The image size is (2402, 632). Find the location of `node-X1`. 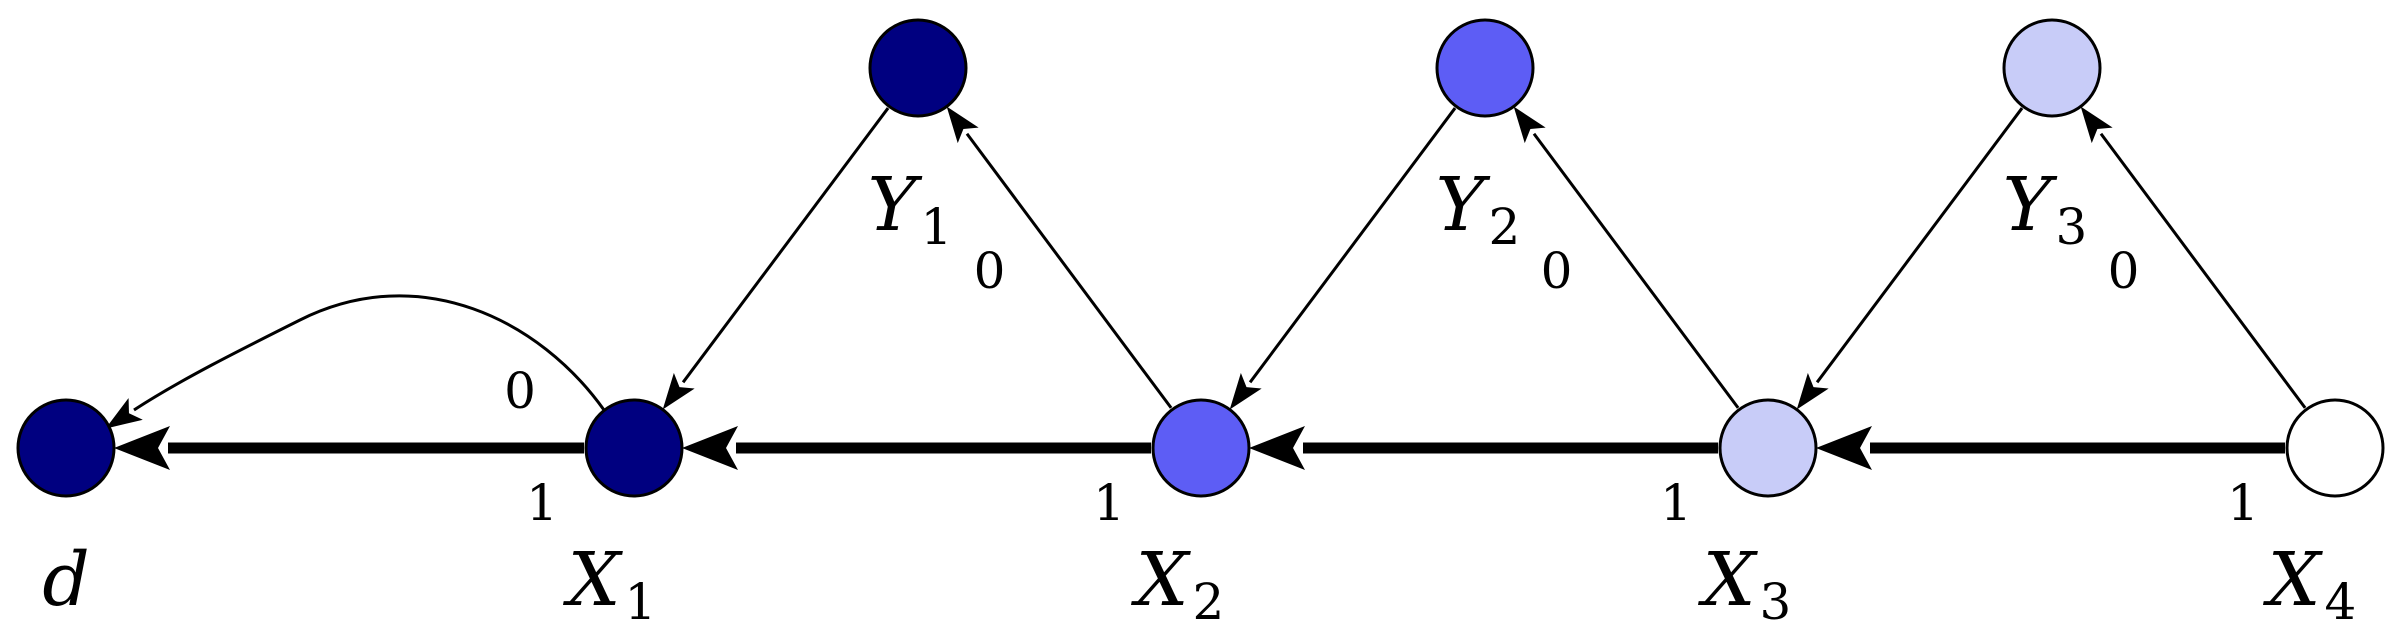

node-X1 is located at coordinates (634, 448).